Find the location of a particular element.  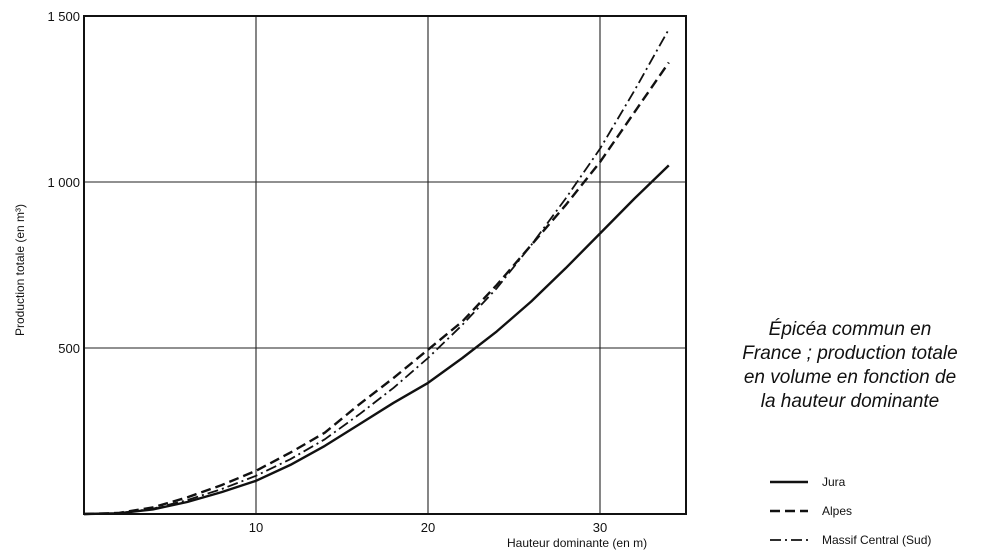

y-axis-label: Production totale (en m³) is located at coordinates (20, 270).